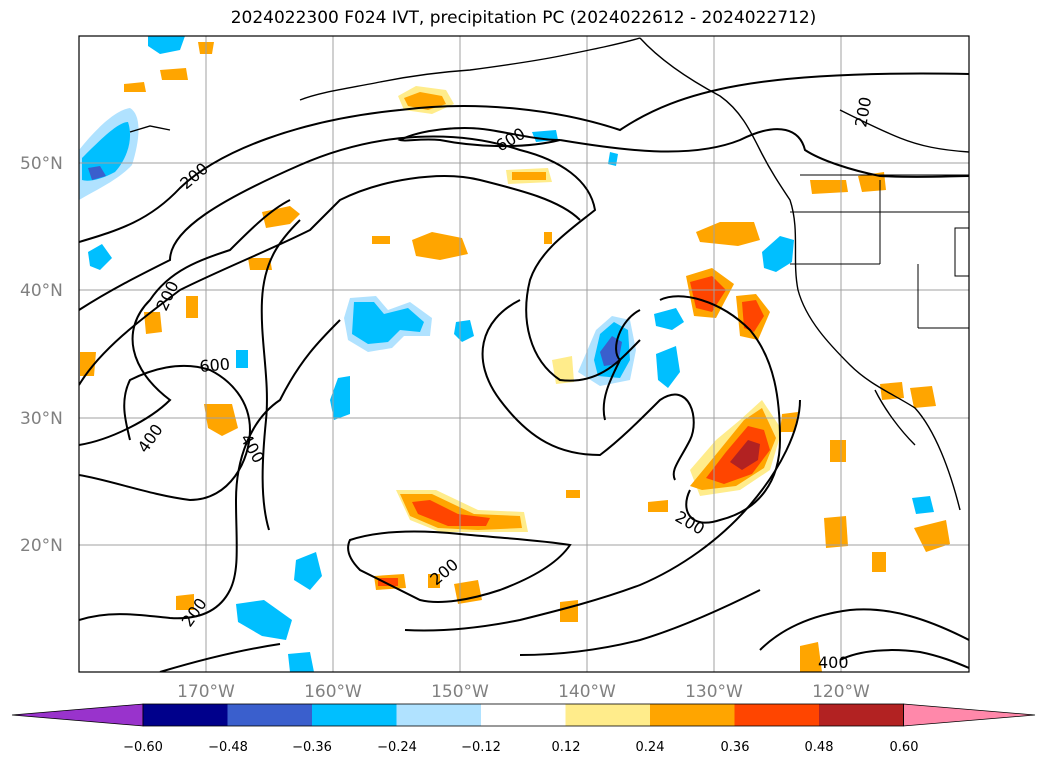 This screenshot has width=1047, height=765. What do you see at coordinates (819, 747) in the screenshot?
I see `colorbar-tick-label: 0.48` at bounding box center [819, 747].